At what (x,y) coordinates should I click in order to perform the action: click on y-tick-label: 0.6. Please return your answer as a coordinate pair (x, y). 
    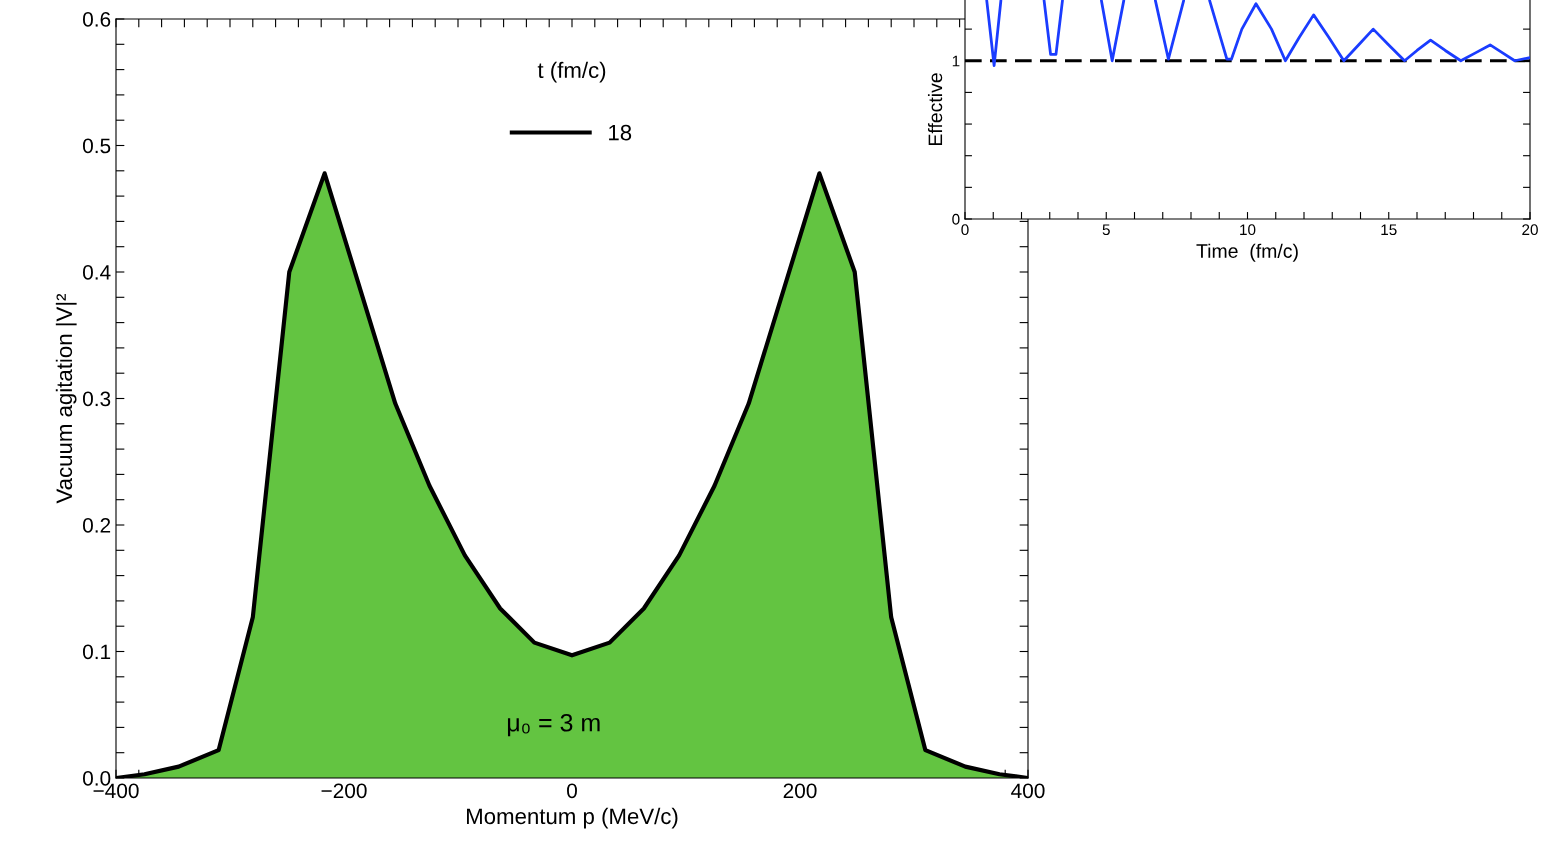
    Looking at the image, I should click on (96, 19).